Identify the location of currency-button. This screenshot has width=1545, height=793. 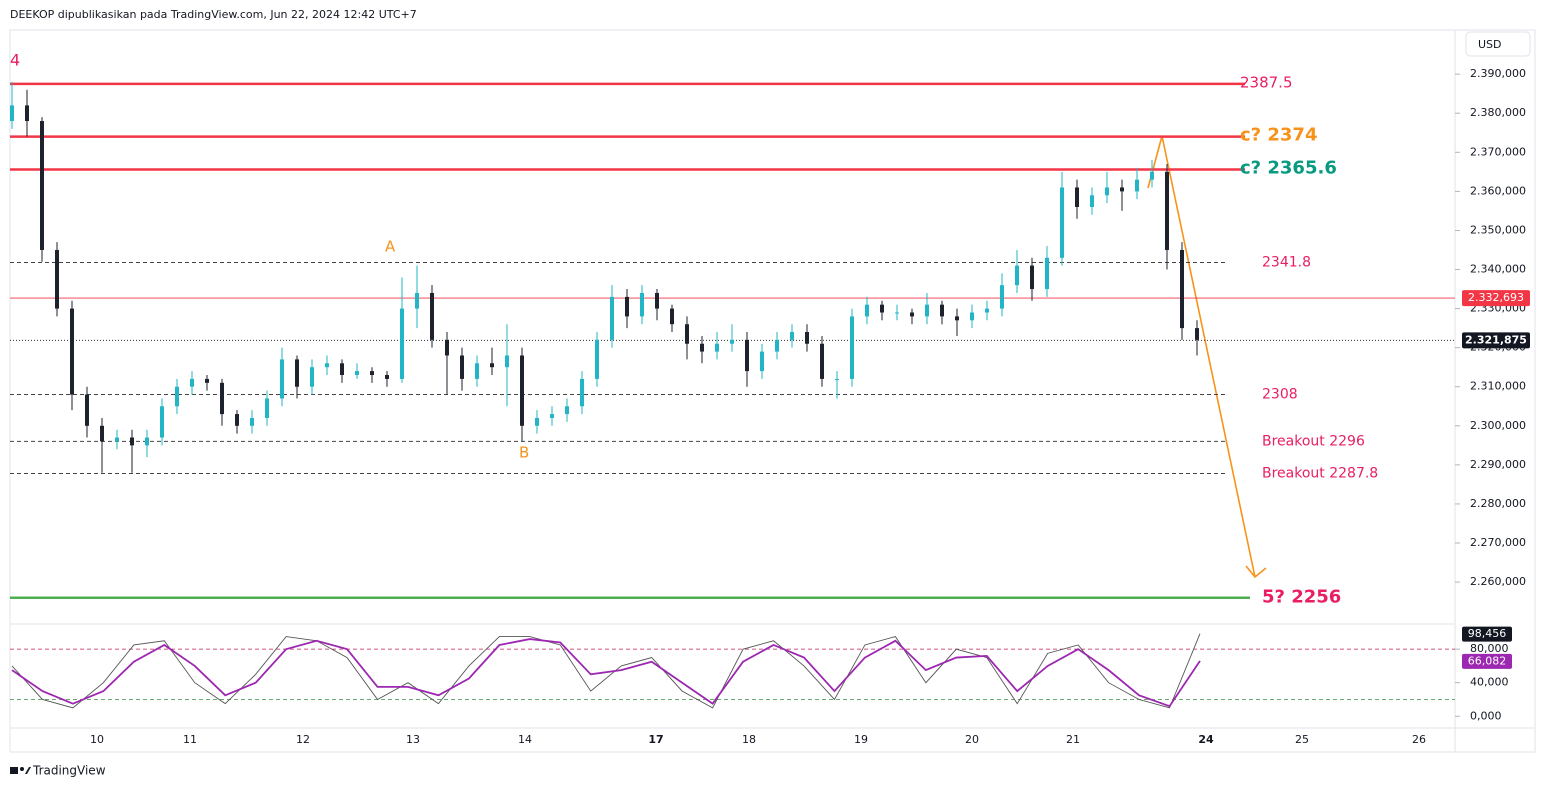
(1498, 44).